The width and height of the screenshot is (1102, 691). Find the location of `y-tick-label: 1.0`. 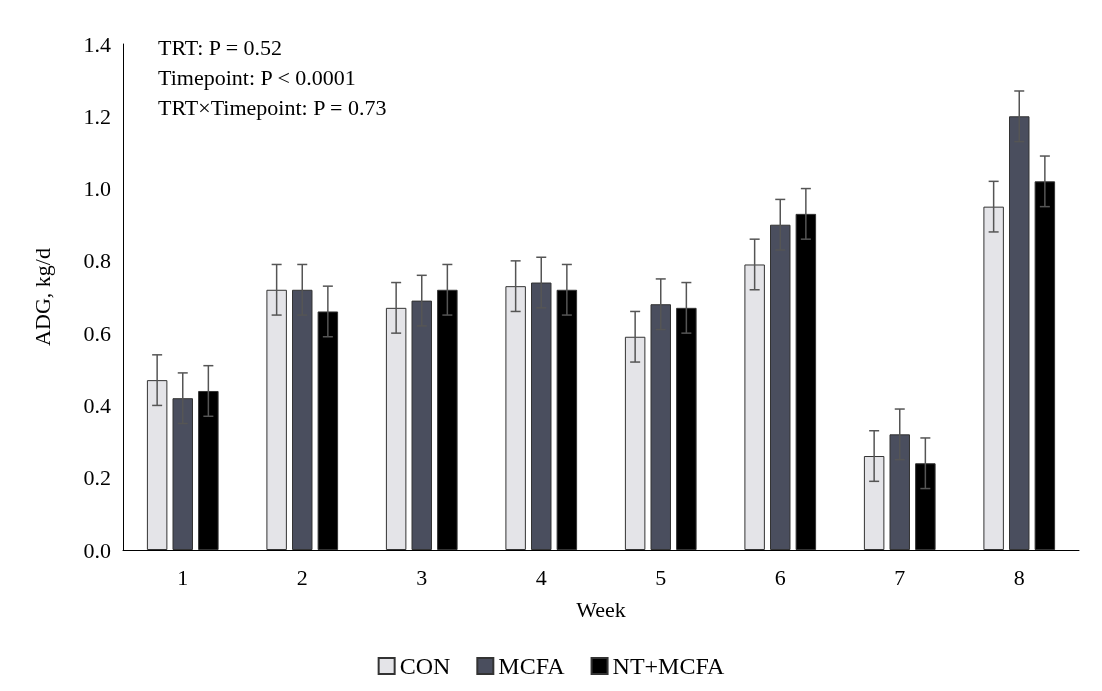

y-tick-label: 1.0 is located at coordinates (97, 189).